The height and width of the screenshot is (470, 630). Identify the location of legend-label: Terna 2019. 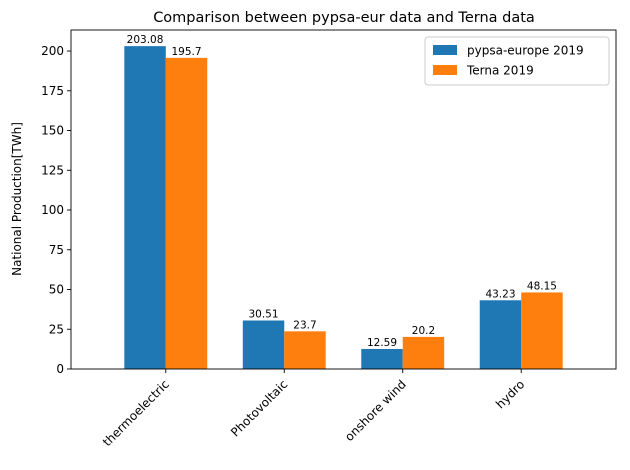
(500, 71).